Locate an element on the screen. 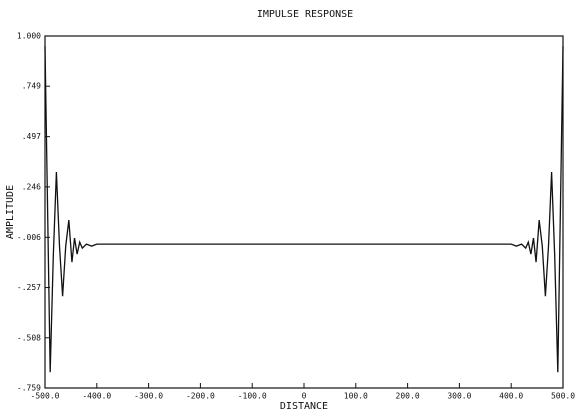 This screenshot has width=575, height=418. y-tick-label: -.006 is located at coordinates (29, 237).